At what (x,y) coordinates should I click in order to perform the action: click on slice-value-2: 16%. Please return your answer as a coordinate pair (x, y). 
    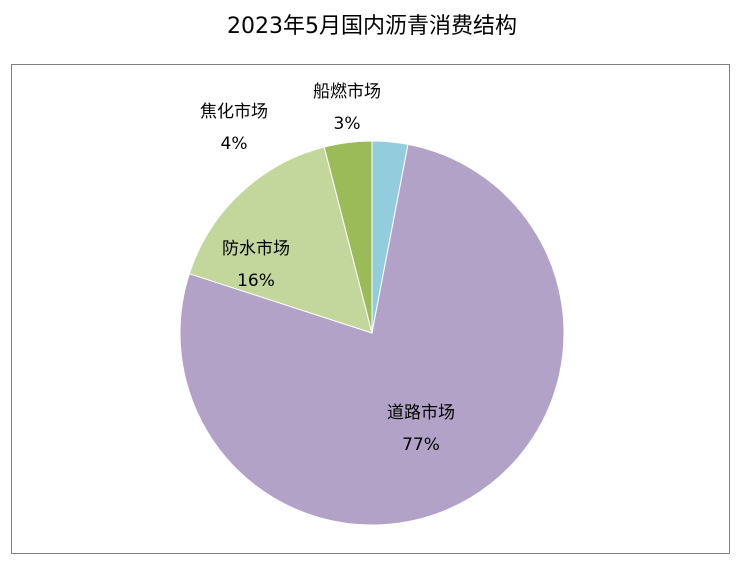
    Looking at the image, I should click on (256, 281).